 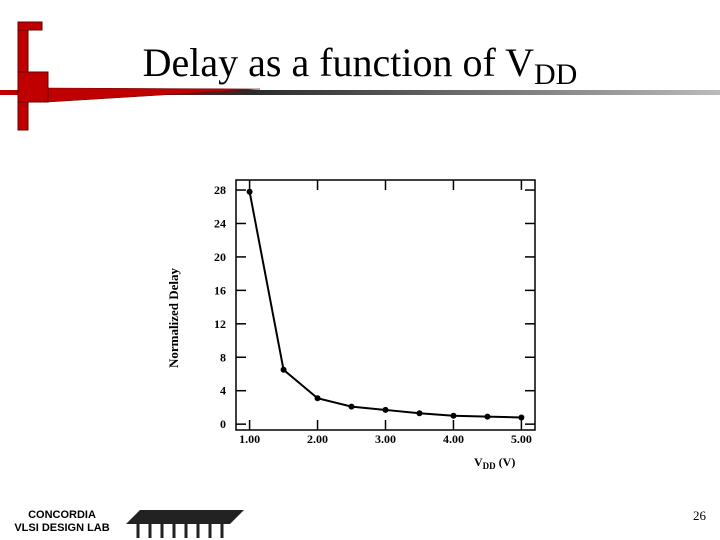 I want to click on y-axis-label: Normalized Delay, so click(x=173, y=318).